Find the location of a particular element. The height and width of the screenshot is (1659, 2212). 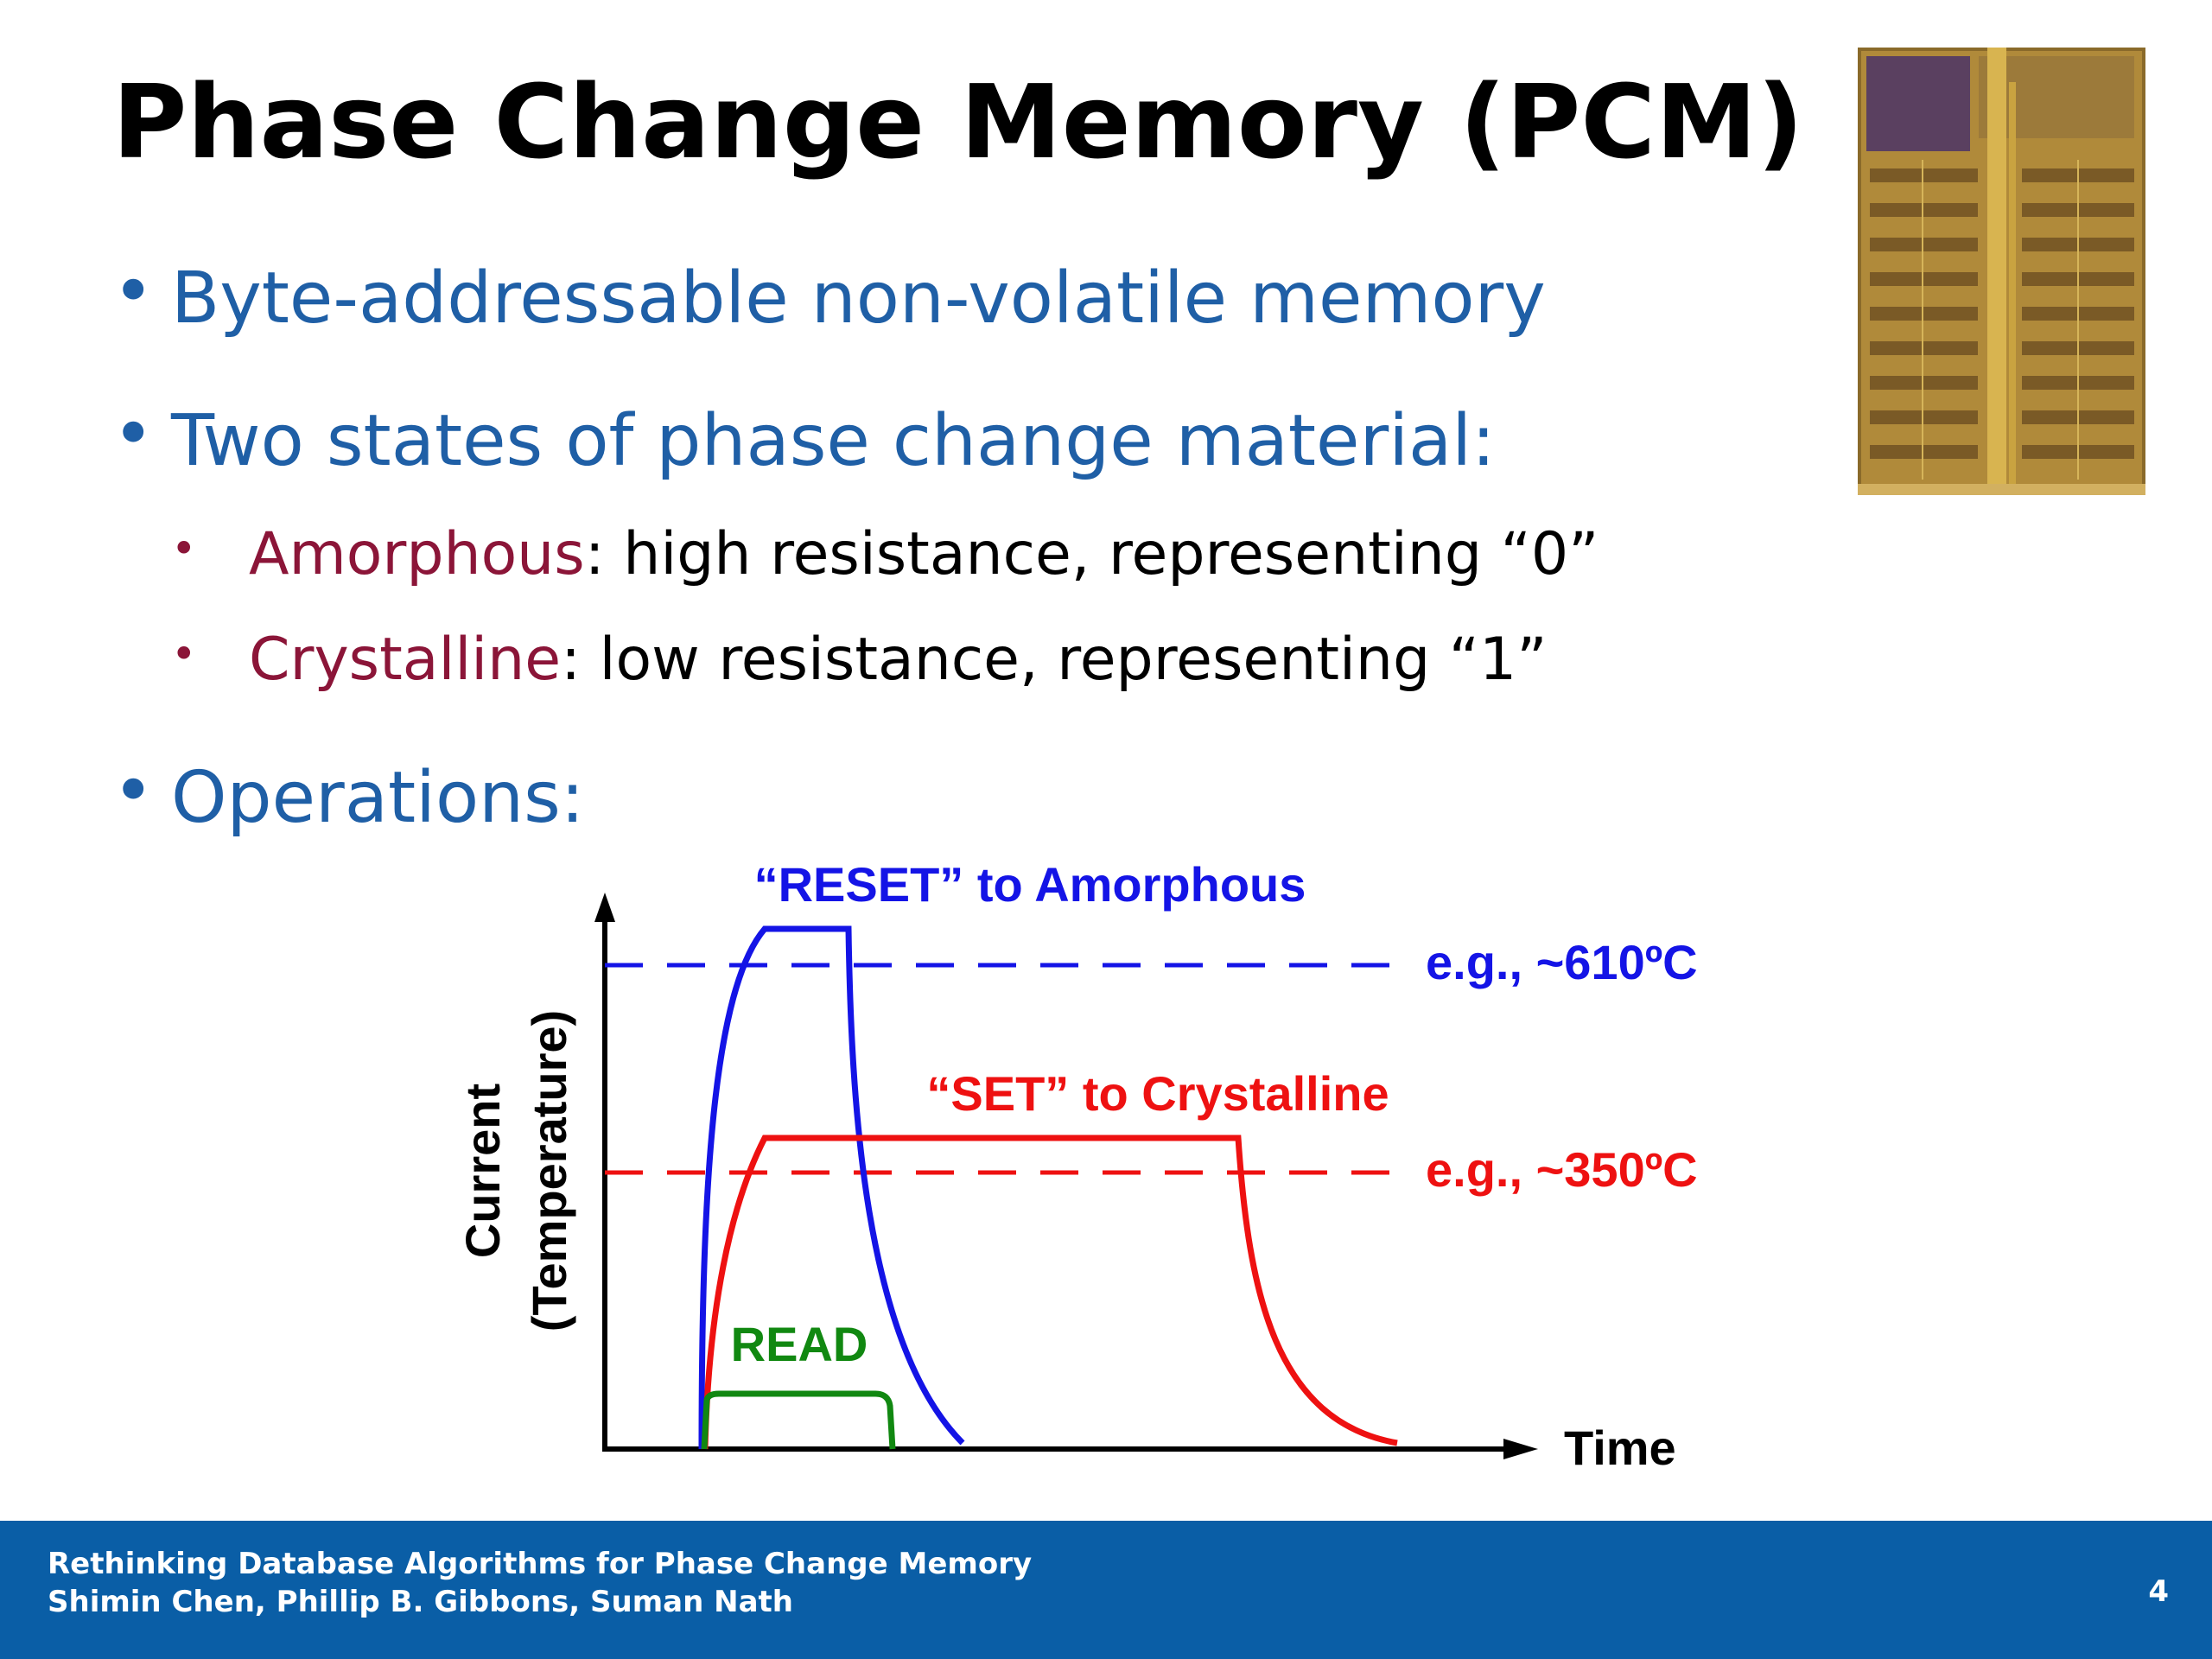

y-axis-label-line2: (Temperature) is located at coordinates (549, 1171).